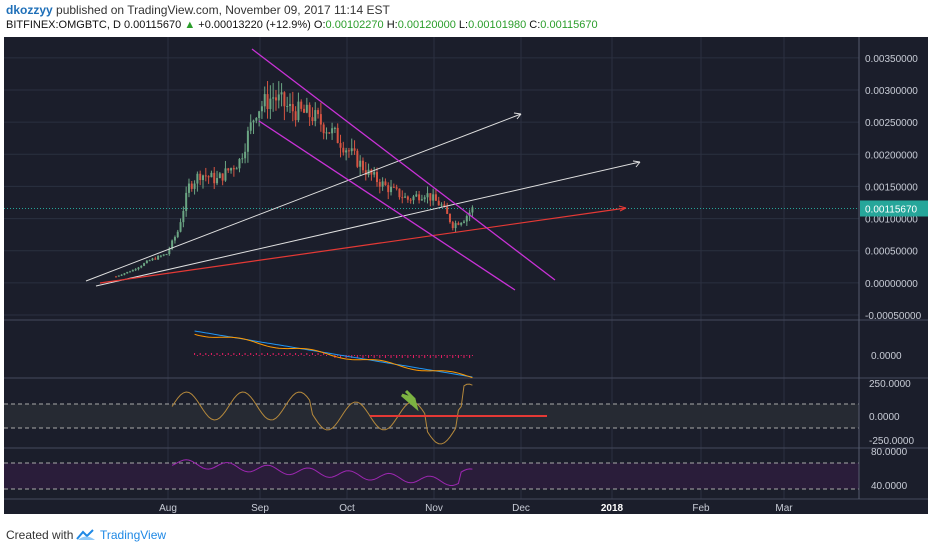  I want to click on channel-upper, so click(403, 164).